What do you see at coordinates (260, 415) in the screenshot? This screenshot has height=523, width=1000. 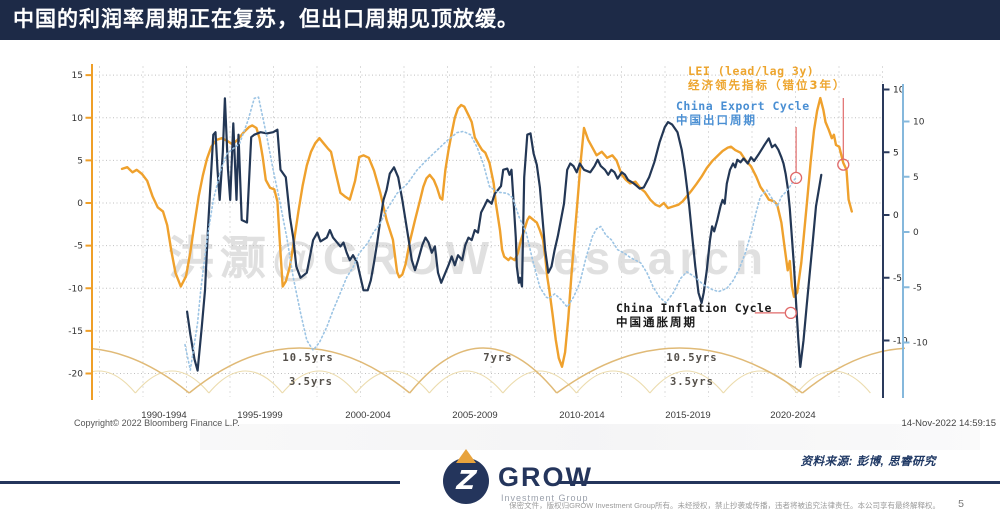 I see `x-axis-label: 1995-1999` at bounding box center [260, 415].